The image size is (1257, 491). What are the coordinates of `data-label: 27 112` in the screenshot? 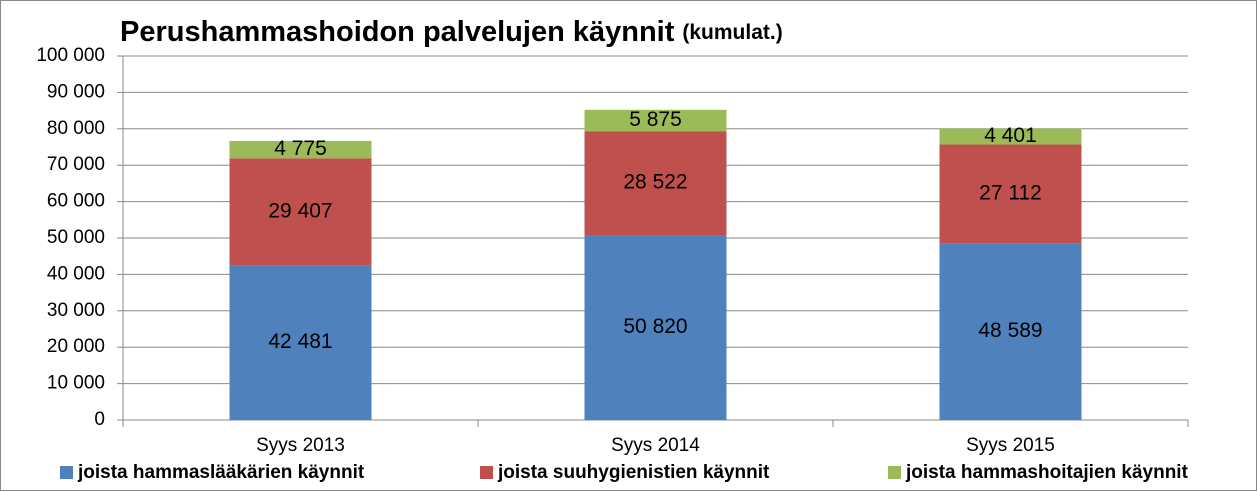 It's located at (1010, 192).